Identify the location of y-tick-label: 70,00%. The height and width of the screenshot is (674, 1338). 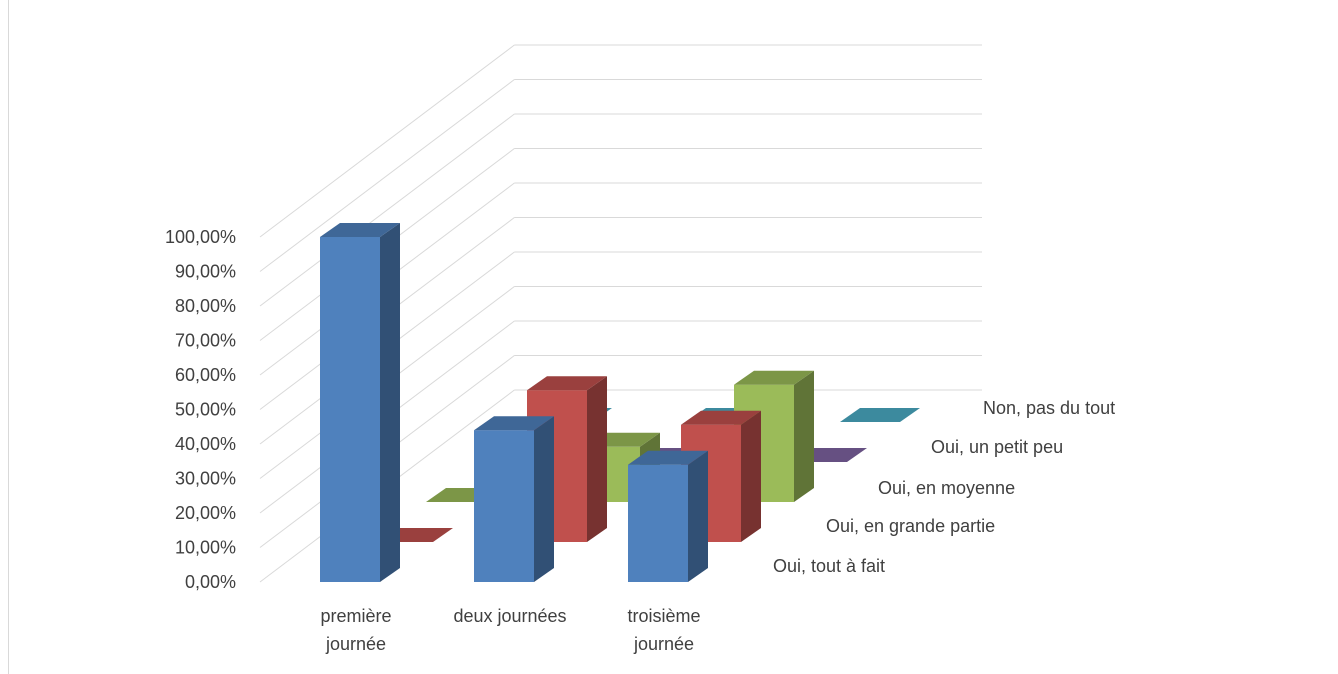
(205, 341).